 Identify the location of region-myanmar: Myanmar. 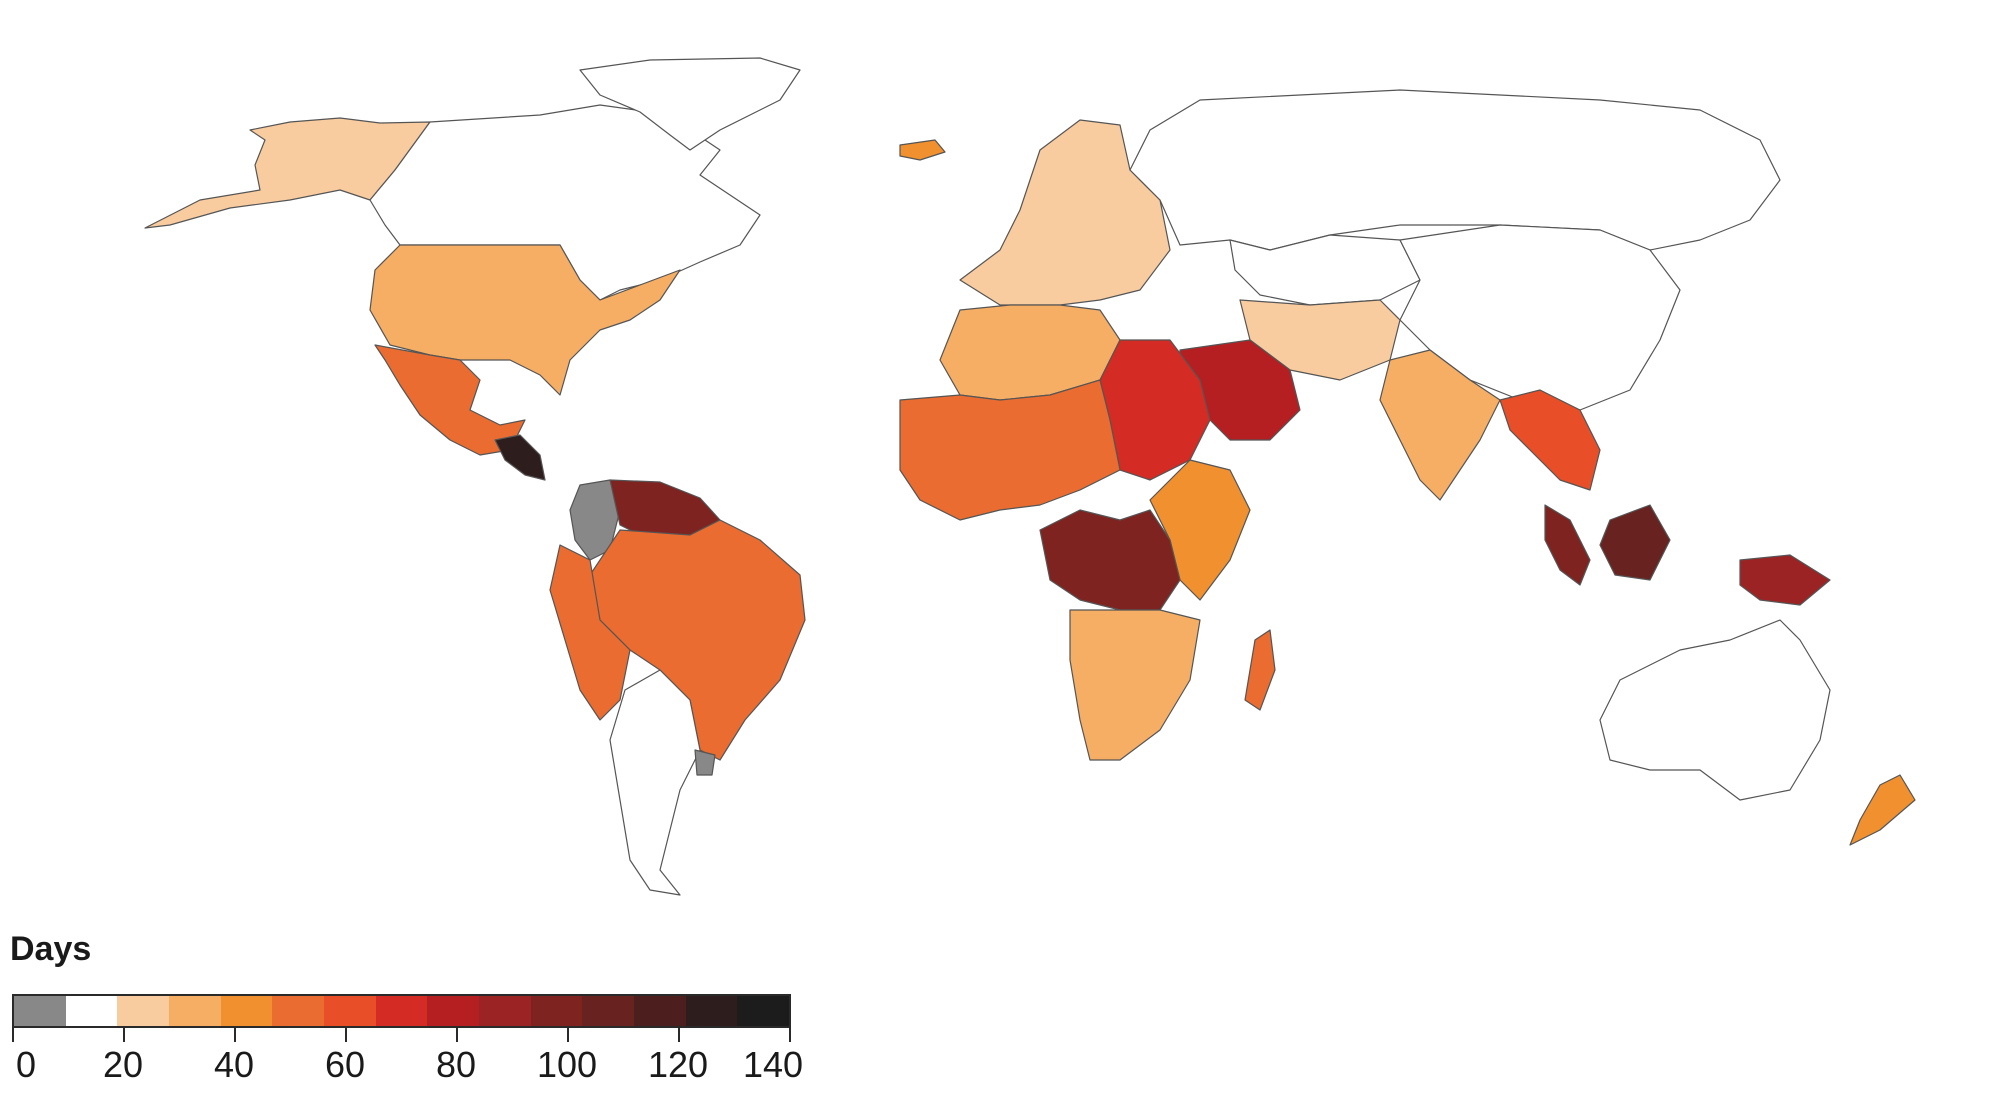
(1550, 440).